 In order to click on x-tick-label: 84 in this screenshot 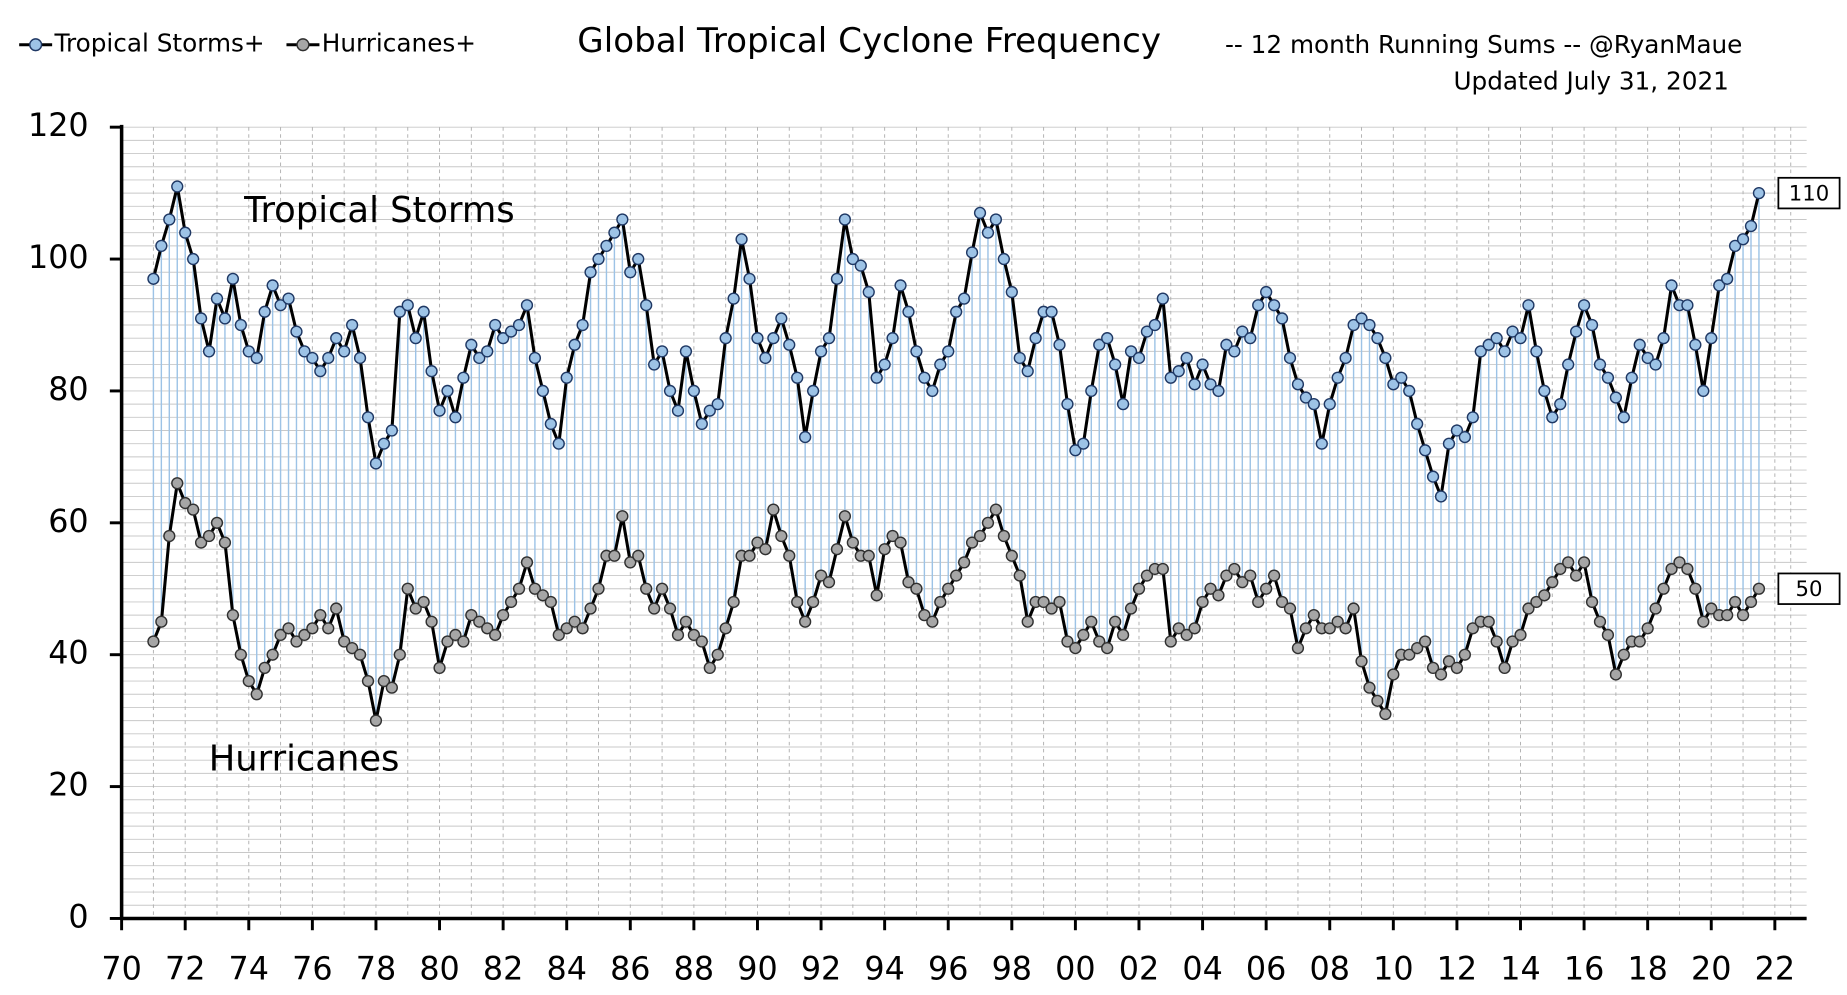, I will do `click(566, 968)`.